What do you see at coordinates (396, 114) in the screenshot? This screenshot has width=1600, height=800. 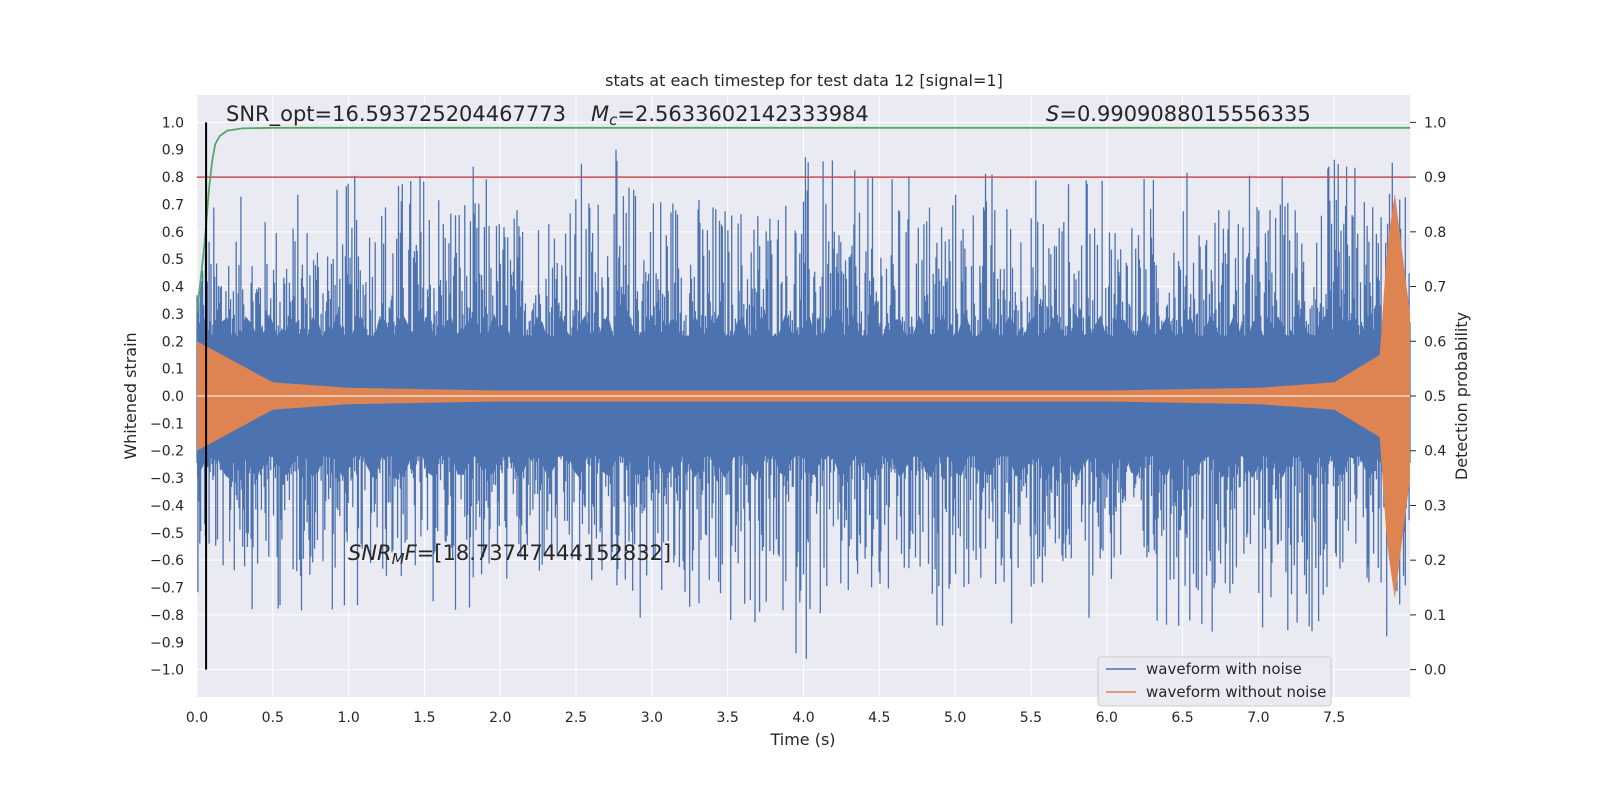 I see `annotation-snr-opt: SNR_opt=16.593725204467773` at bounding box center [396, 114].